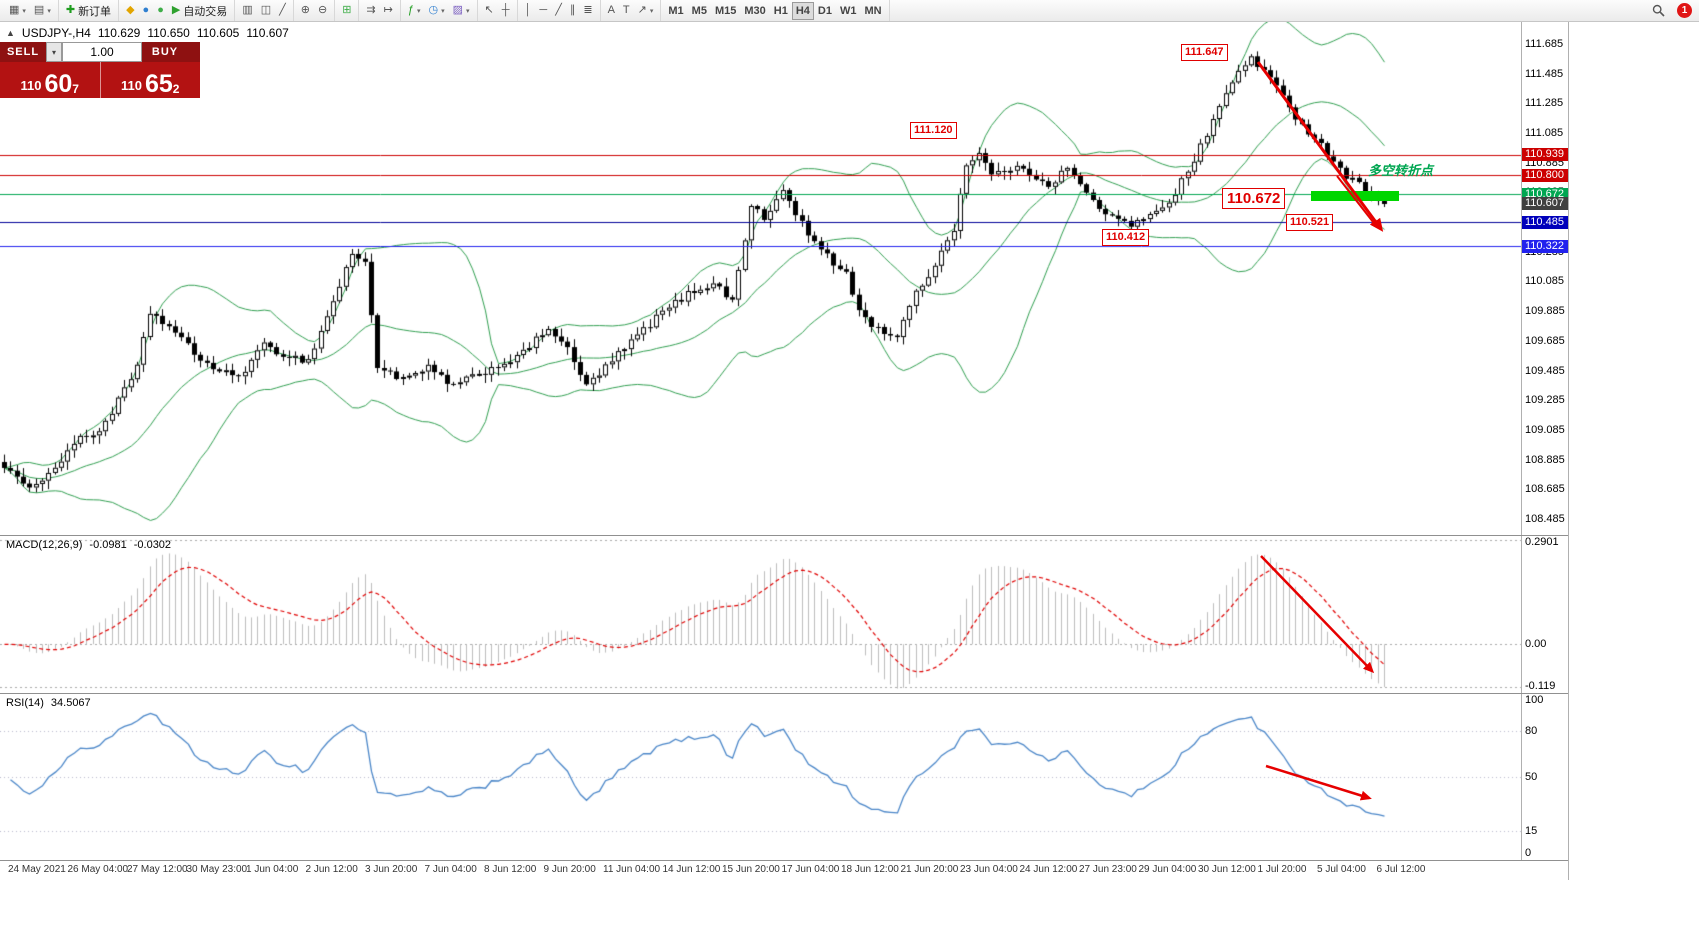 This screenshot has width=1699, height=943. Describe the element at coordinates (14, 10) in the screenshot. I see `new-chart-icon: ▦` at that location.